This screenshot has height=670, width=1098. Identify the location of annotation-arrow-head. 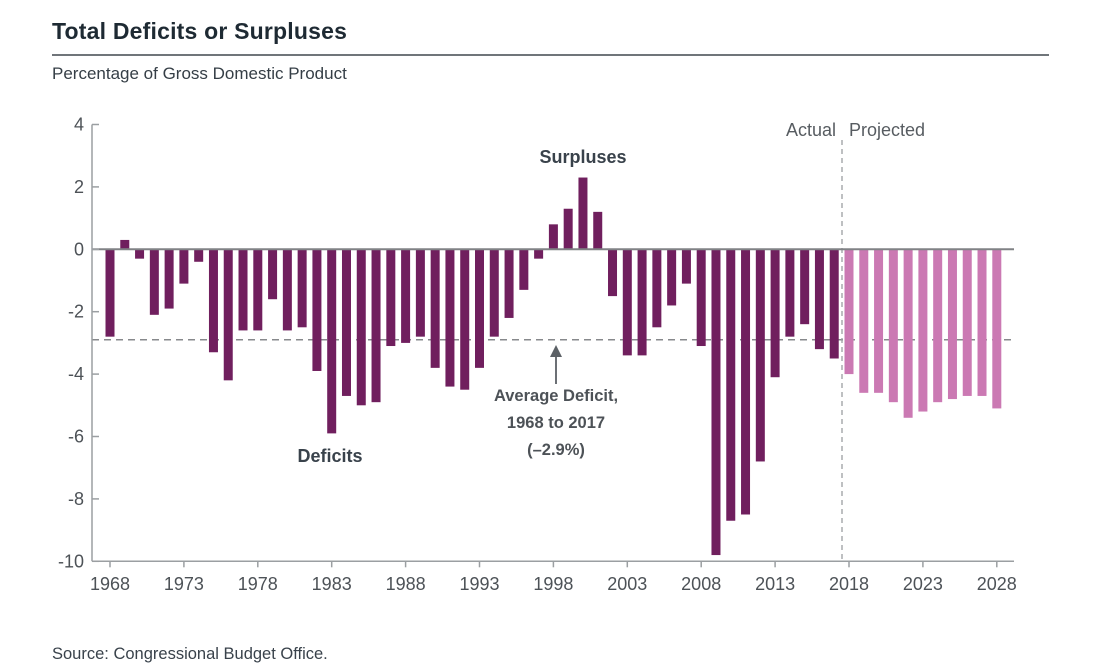
(556, 351).